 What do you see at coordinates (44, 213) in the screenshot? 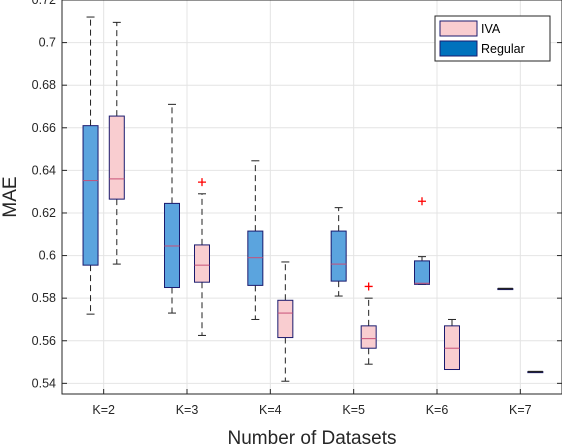
I see `y-tick-label: 0.62` at bounding box center [44, 213].